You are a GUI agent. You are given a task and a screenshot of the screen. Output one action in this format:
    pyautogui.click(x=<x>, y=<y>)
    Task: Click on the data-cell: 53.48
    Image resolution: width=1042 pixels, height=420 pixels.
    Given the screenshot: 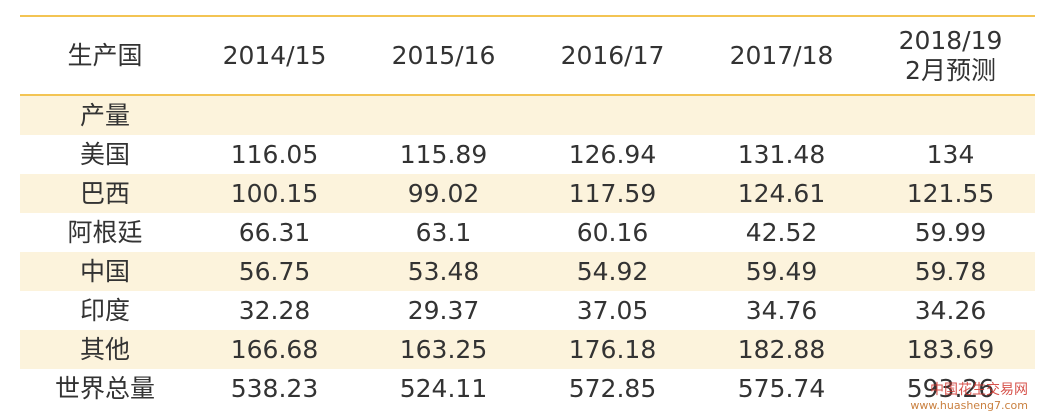 What is the action you would take?
    pyautogui.click(x=443, y=271)
    